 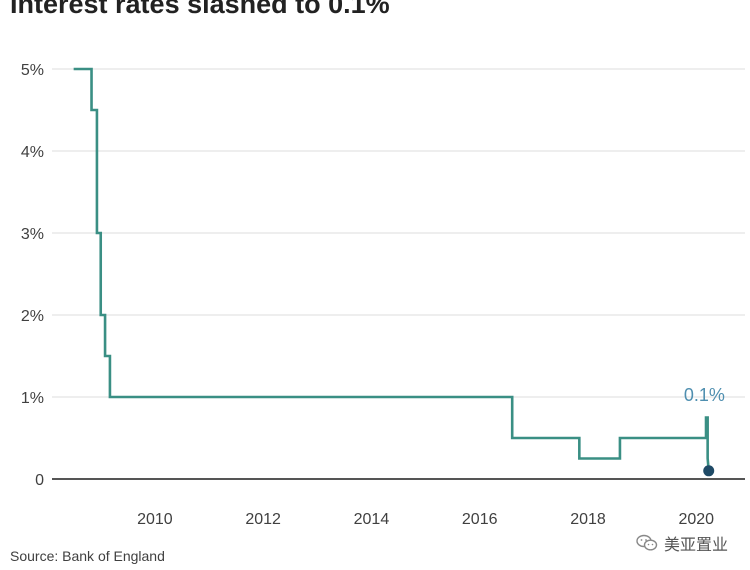 I want to click on y-tick-label: 4%, so click(x=32, y=152).